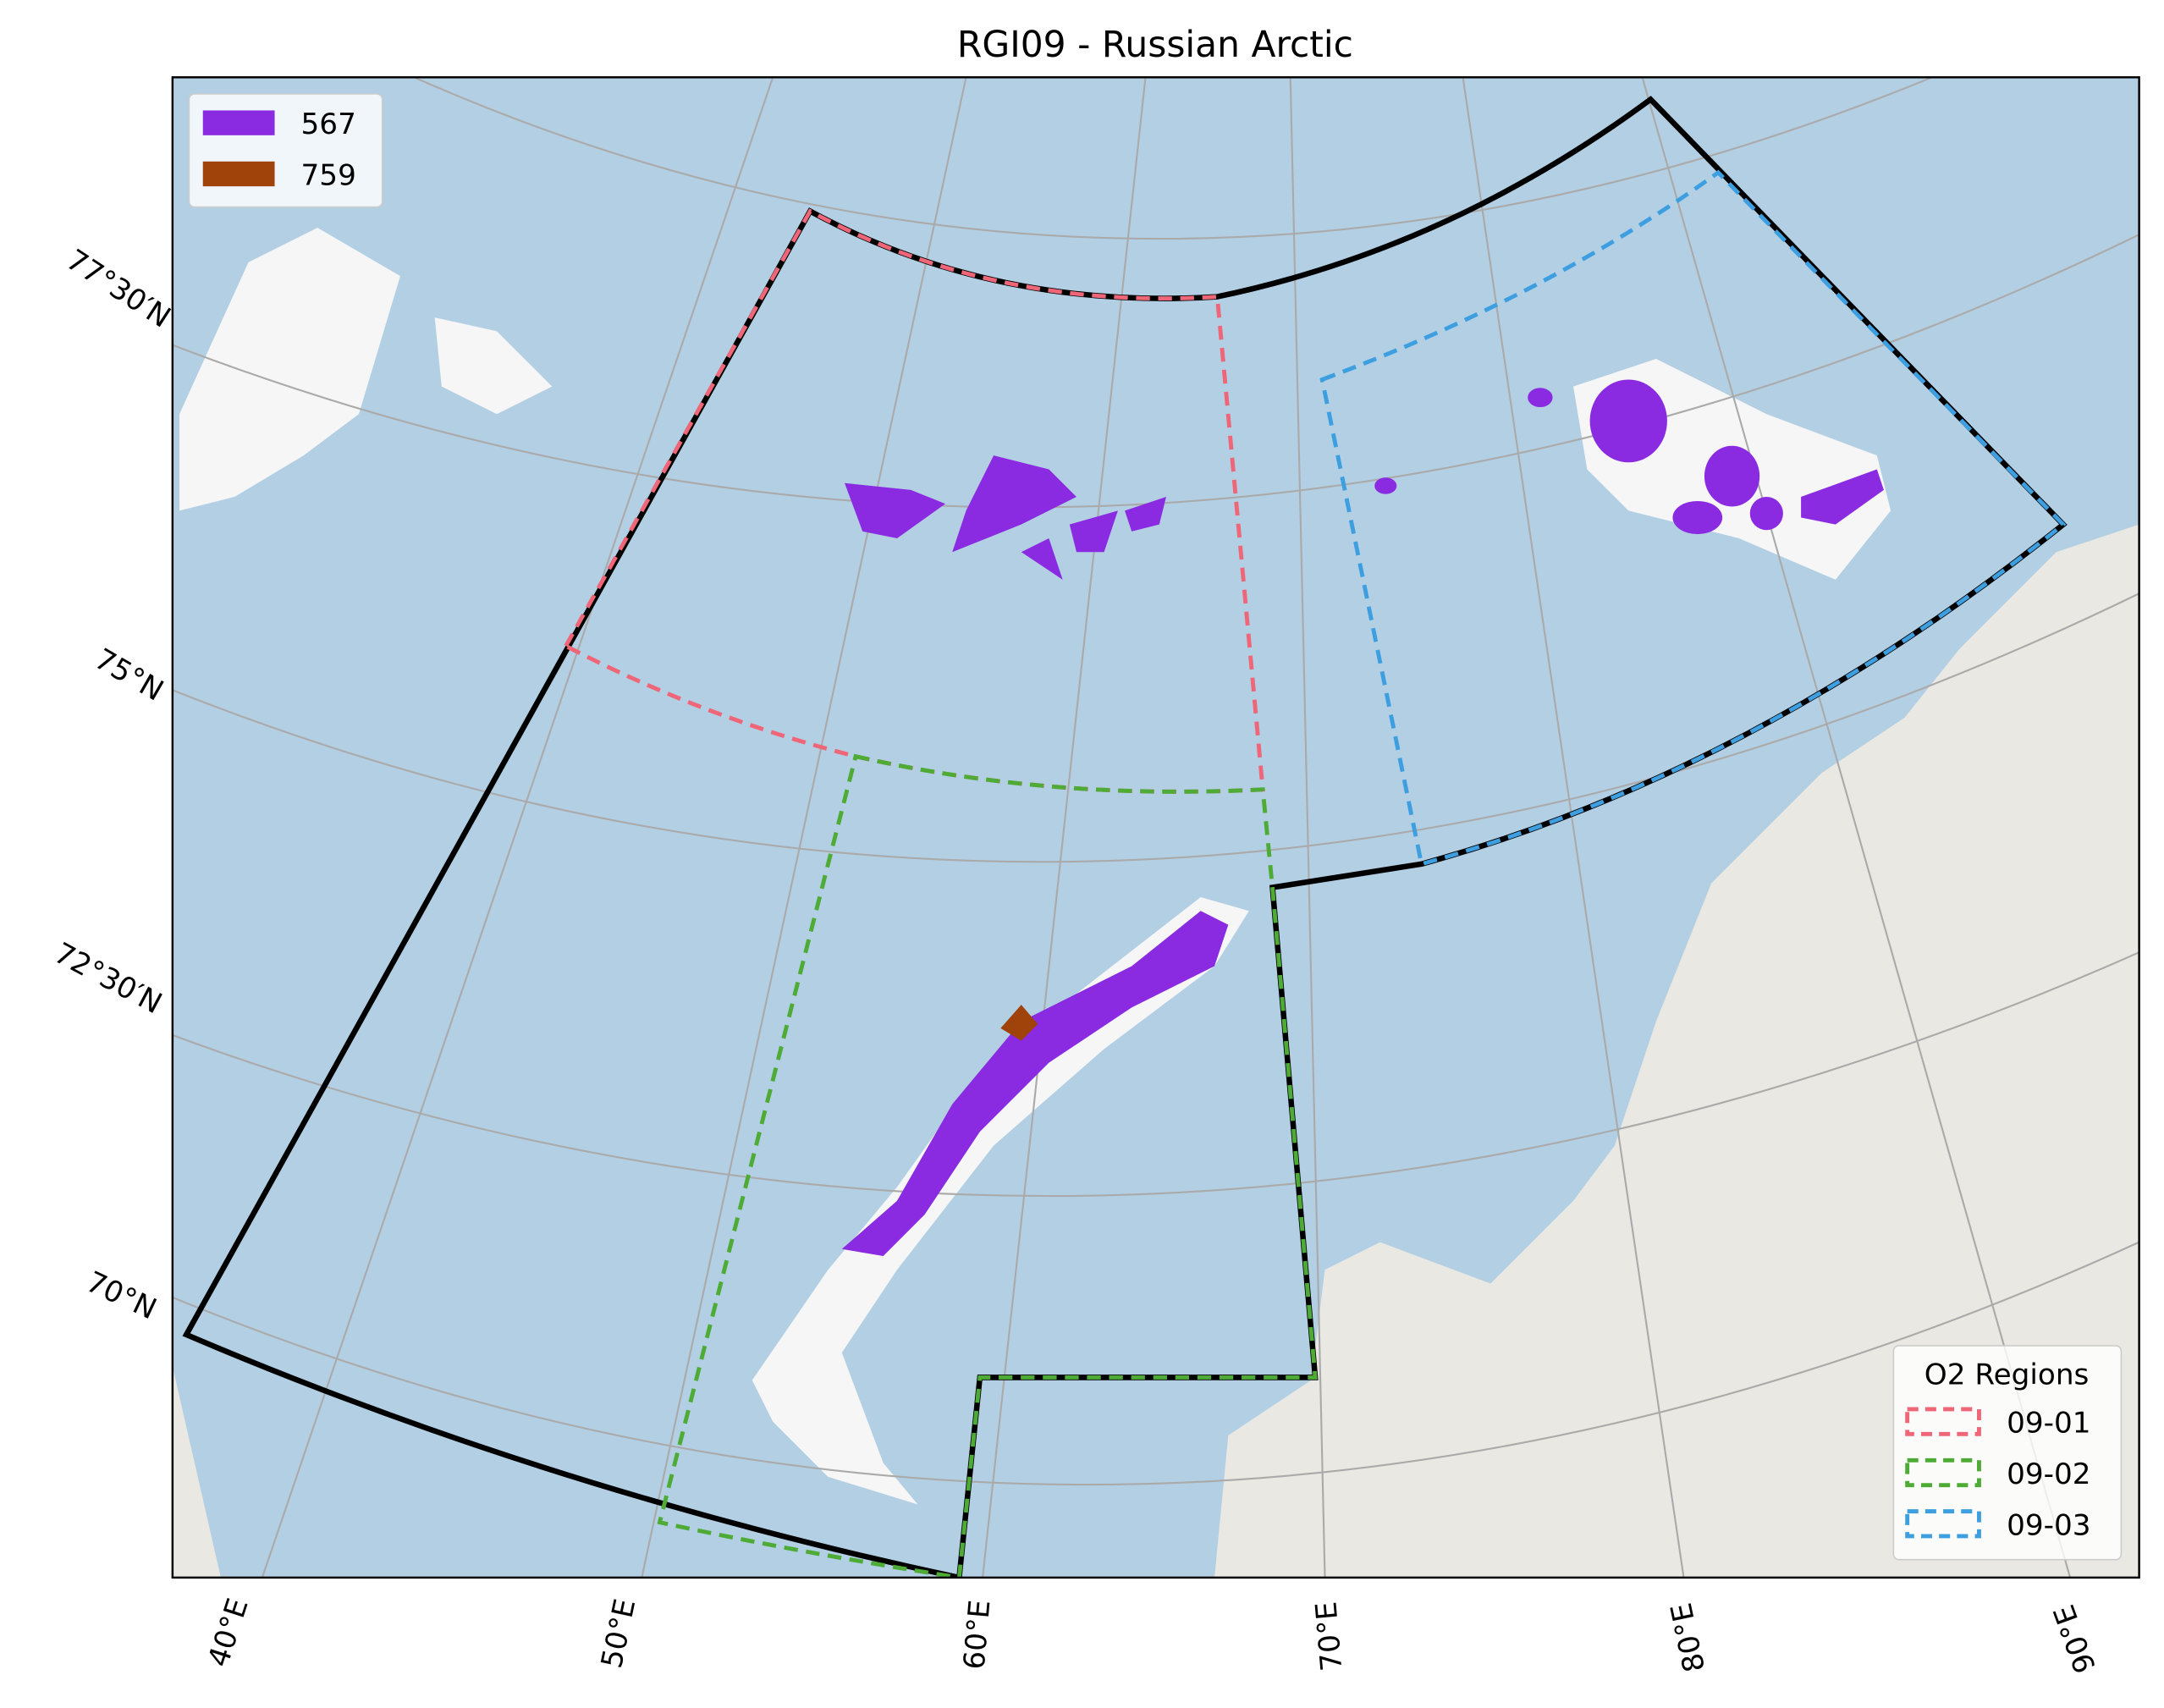 The height and width of the screenshot is (1708, 2164). What do you see at coordinates (978, 1635) in the screenshot?
I see `lon-label: 60°E` at bounding box center [978, 1635].